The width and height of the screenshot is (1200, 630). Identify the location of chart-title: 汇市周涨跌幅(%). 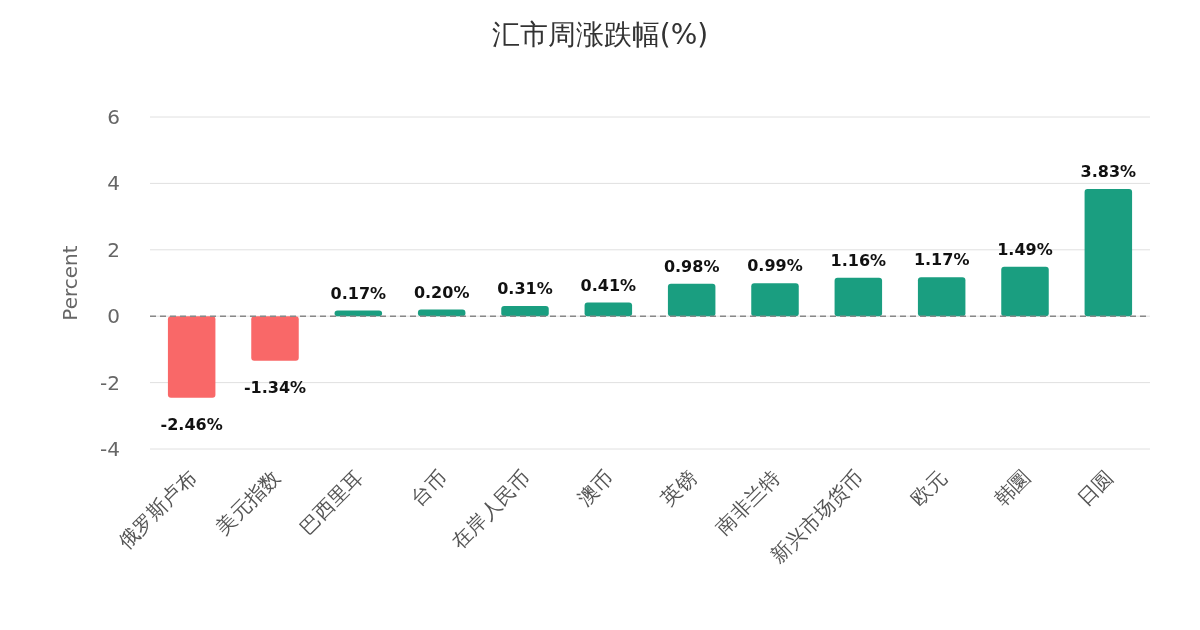
(600, 34).